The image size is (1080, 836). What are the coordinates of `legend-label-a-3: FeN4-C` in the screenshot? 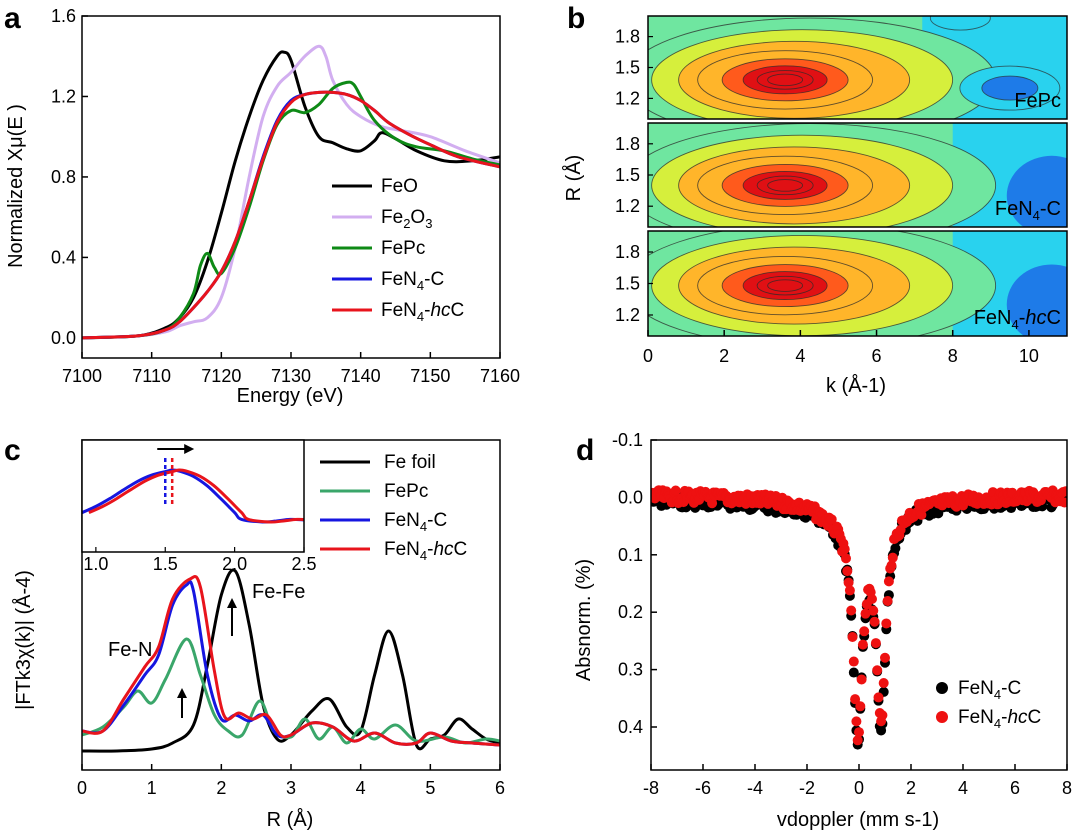 It's located at (412, 281).